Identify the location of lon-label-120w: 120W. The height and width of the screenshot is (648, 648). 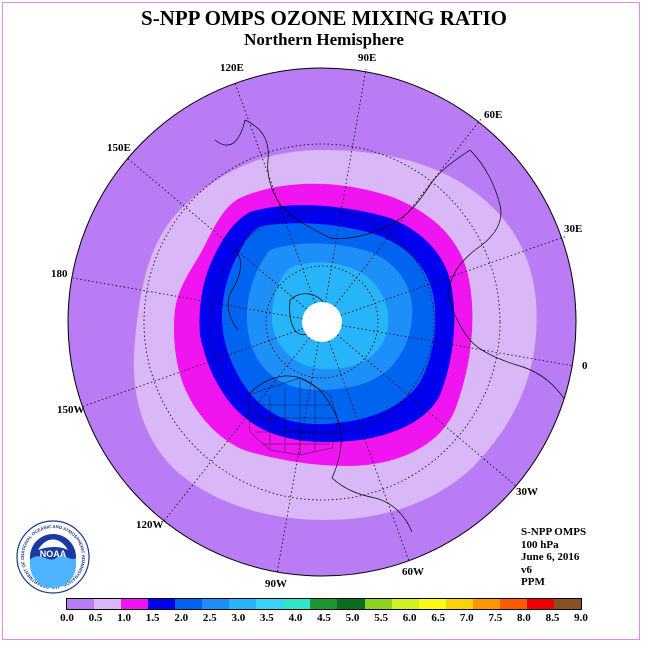
(150, 525).